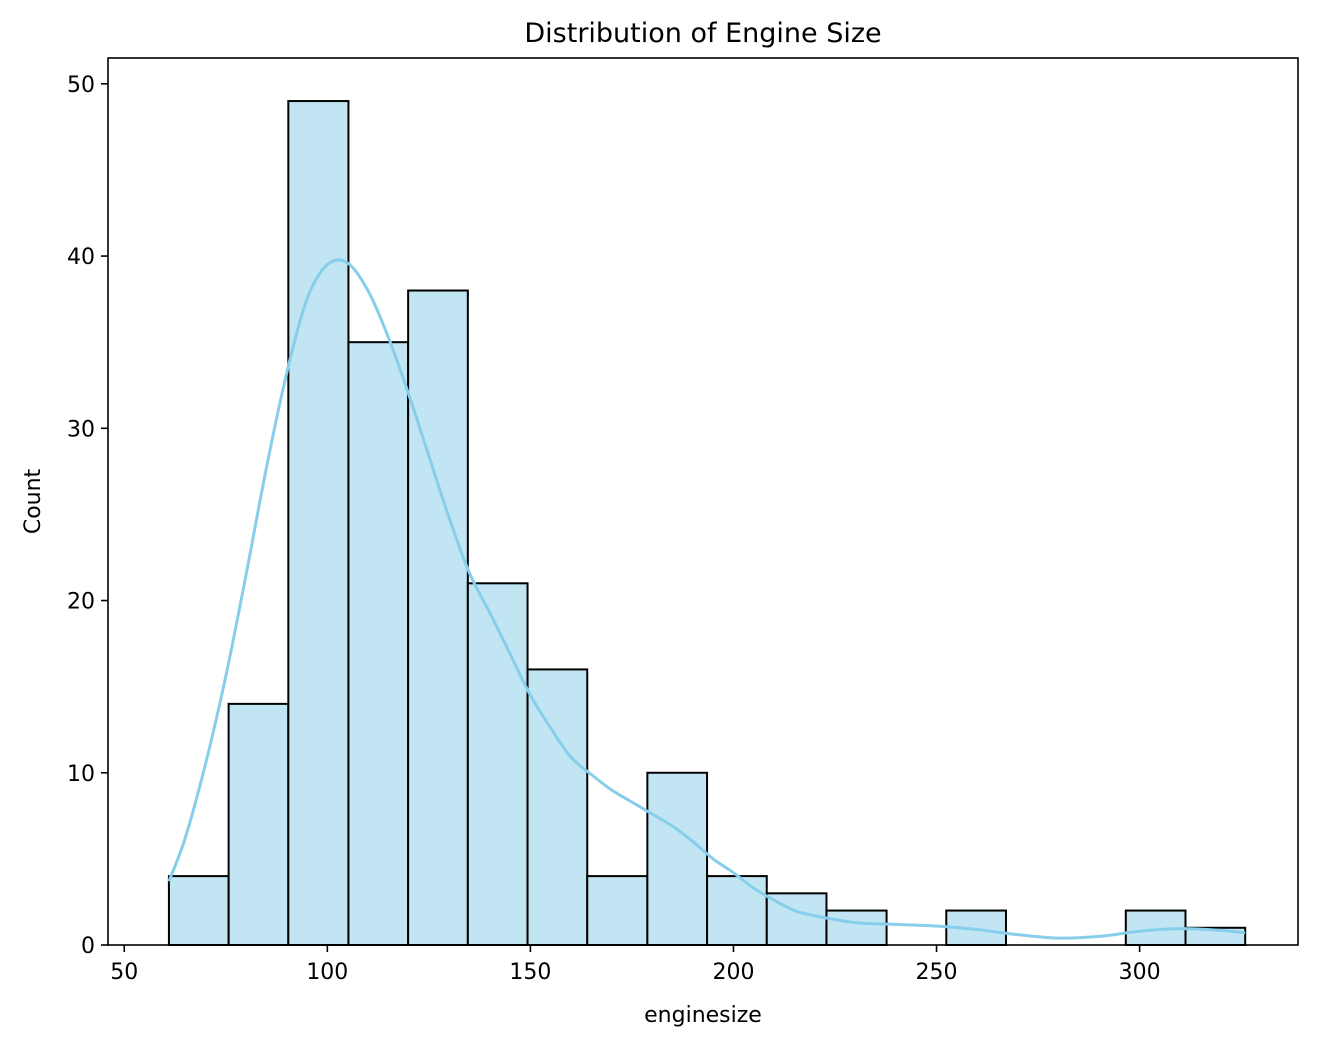 The image size is (1318, 1051). I want to click on x-axis-label: enginesize, so click(703, 1015).